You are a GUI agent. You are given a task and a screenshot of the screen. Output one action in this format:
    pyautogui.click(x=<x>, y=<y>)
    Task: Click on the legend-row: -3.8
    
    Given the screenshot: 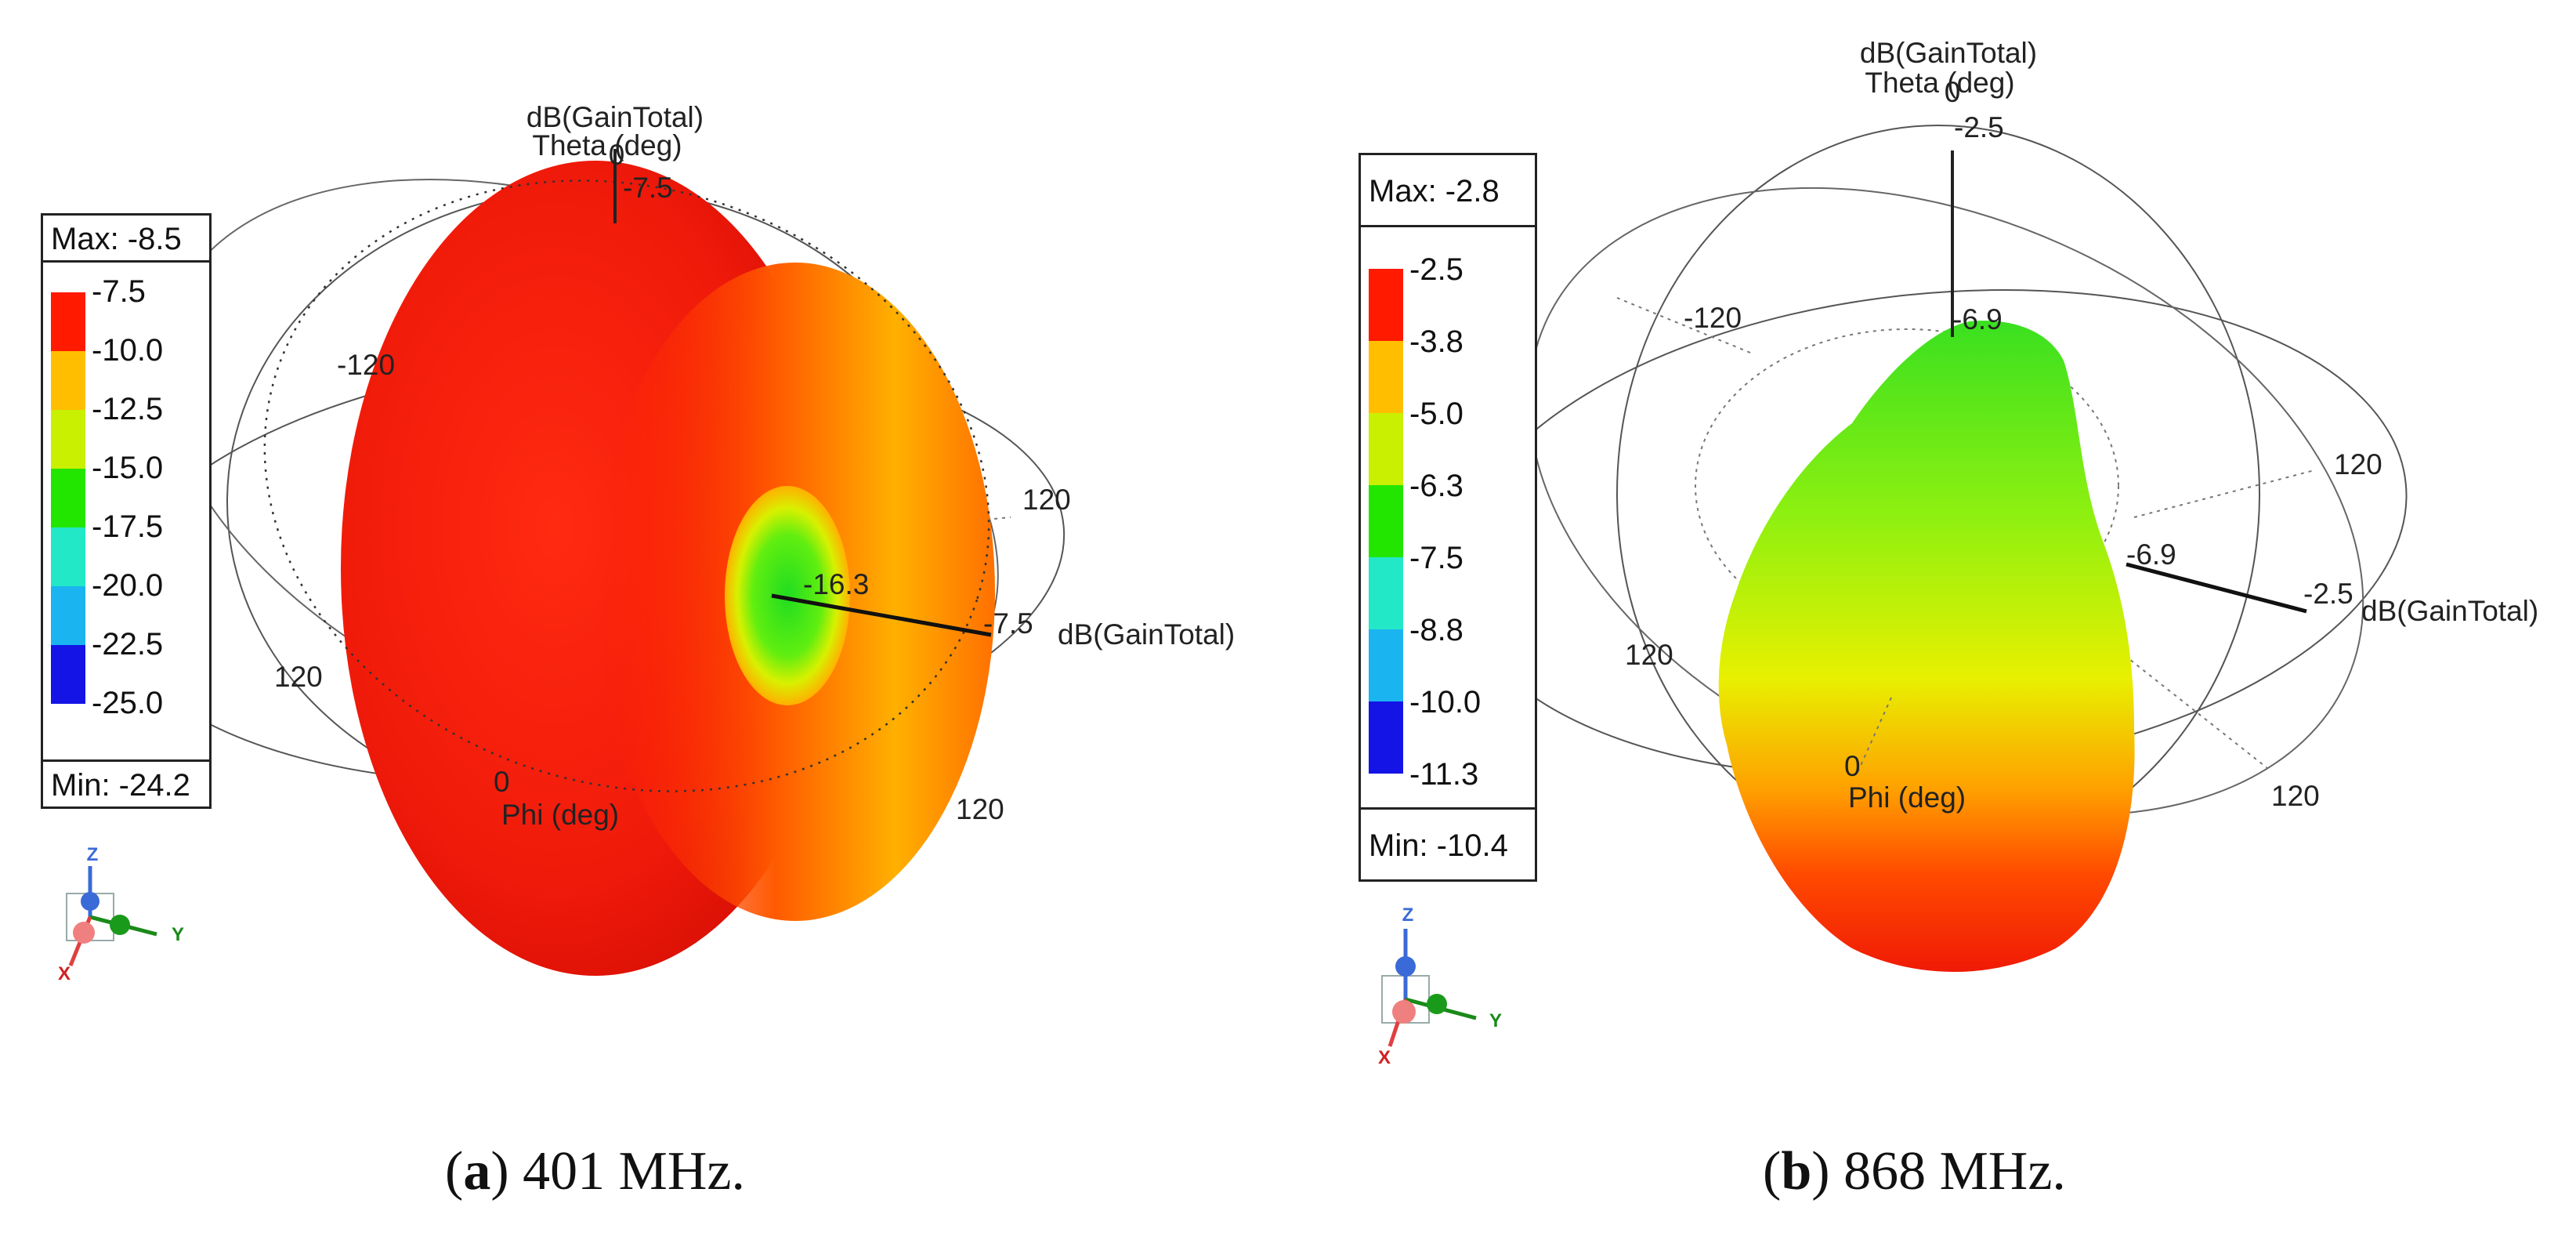 What is the action you would take?
    pyautogui.click(x=1450, y=368)
    